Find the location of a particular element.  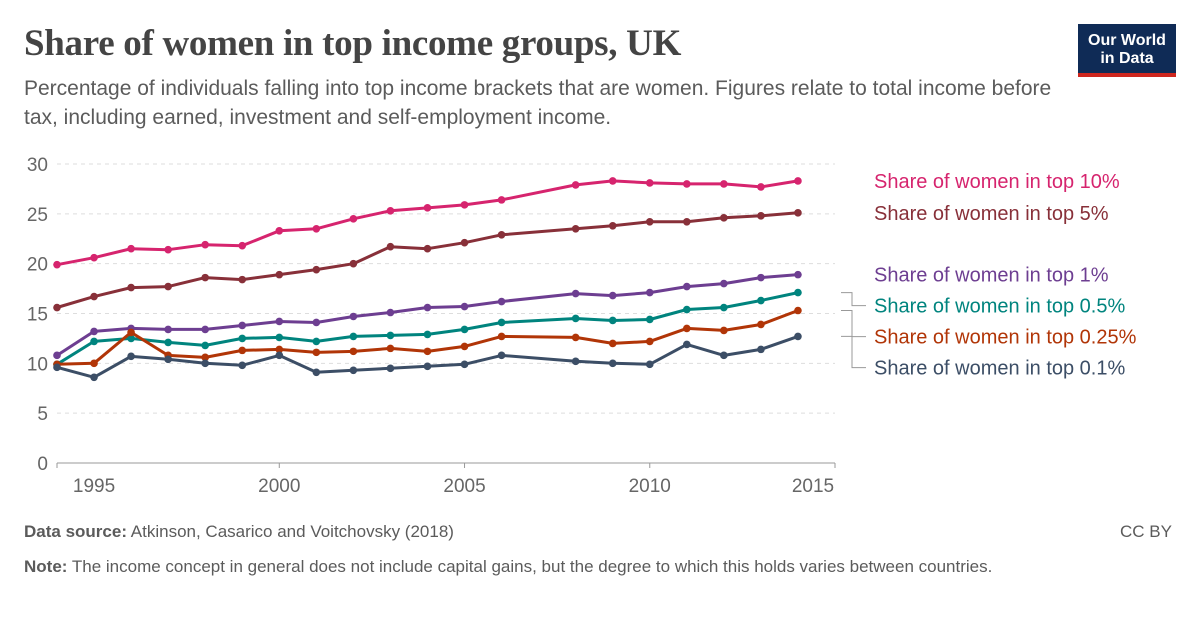

owid-logo: Our World in Data is located at coordinates (1127, 50).